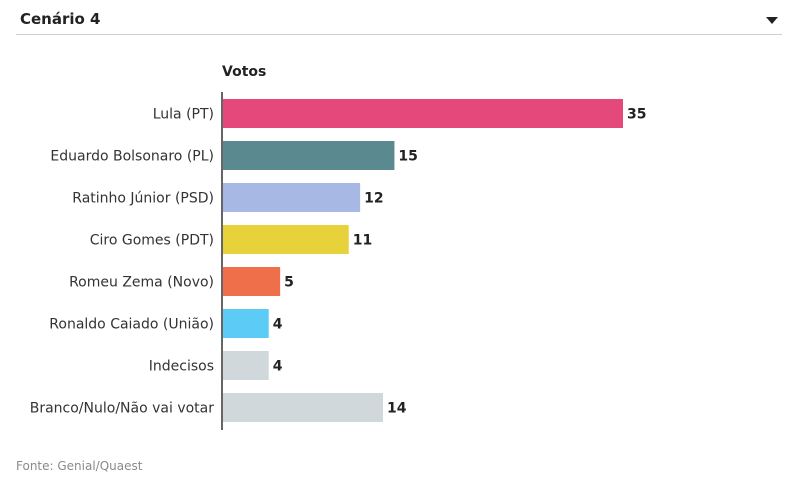 This screenshot has height=490, width=800. I want to click on value-header: Votos, so click(244, 72).